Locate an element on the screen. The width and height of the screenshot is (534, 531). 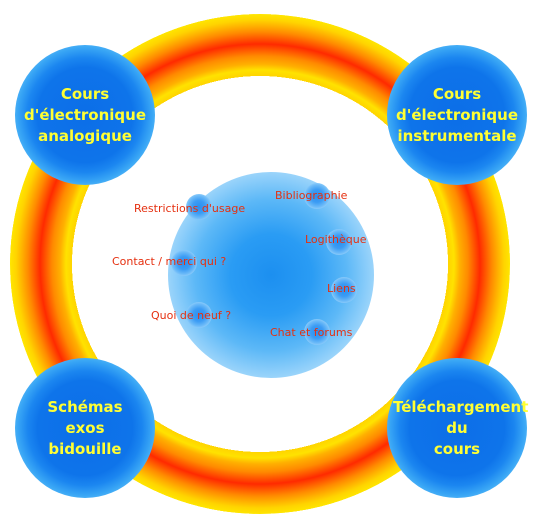
liens-link: Liens is located at coordinates (341, 288).